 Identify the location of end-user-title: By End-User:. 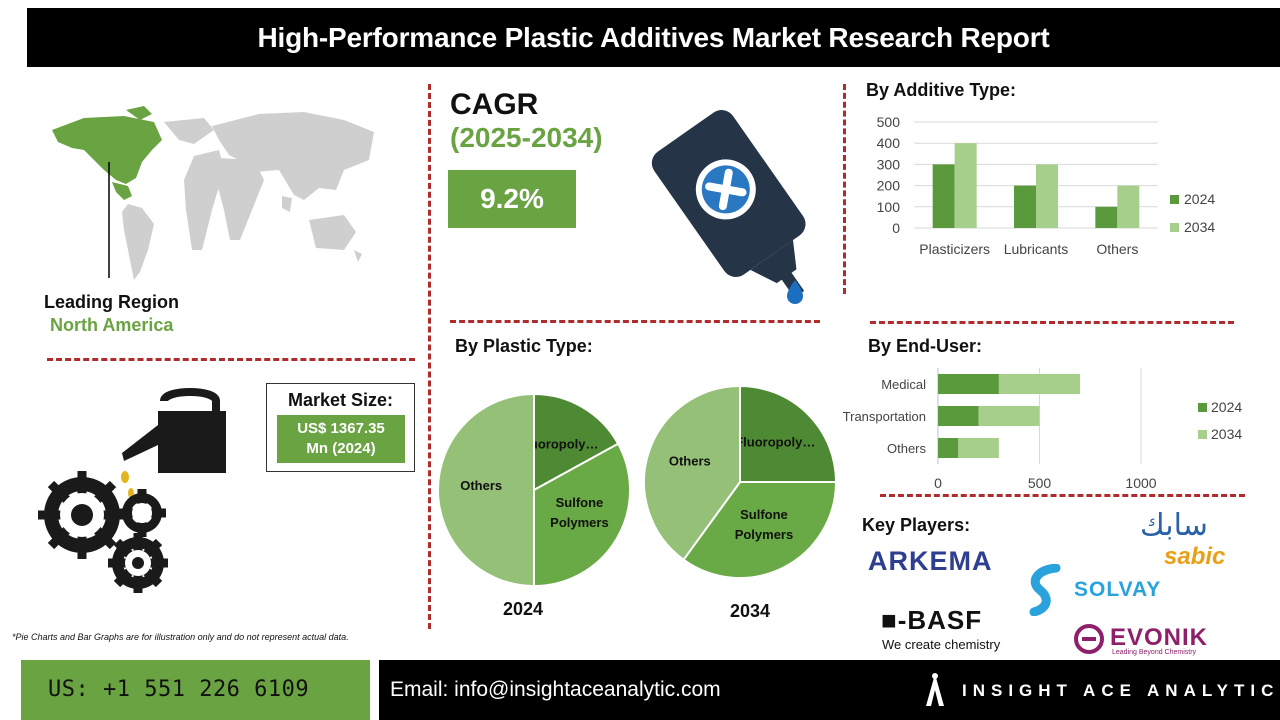
(925, 346).